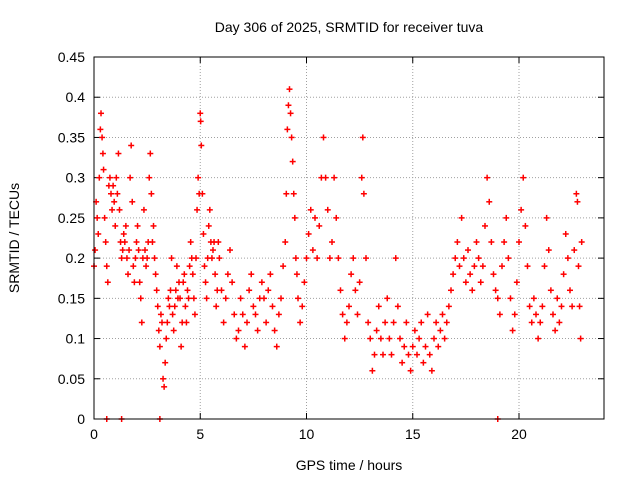 Image resolution: width=640 pixels, height=480 pixels. What do you see at coordinates (71, 218) in the screenshot?
I see `y-tick-label: 0.25` at bounding box center [71, 218].